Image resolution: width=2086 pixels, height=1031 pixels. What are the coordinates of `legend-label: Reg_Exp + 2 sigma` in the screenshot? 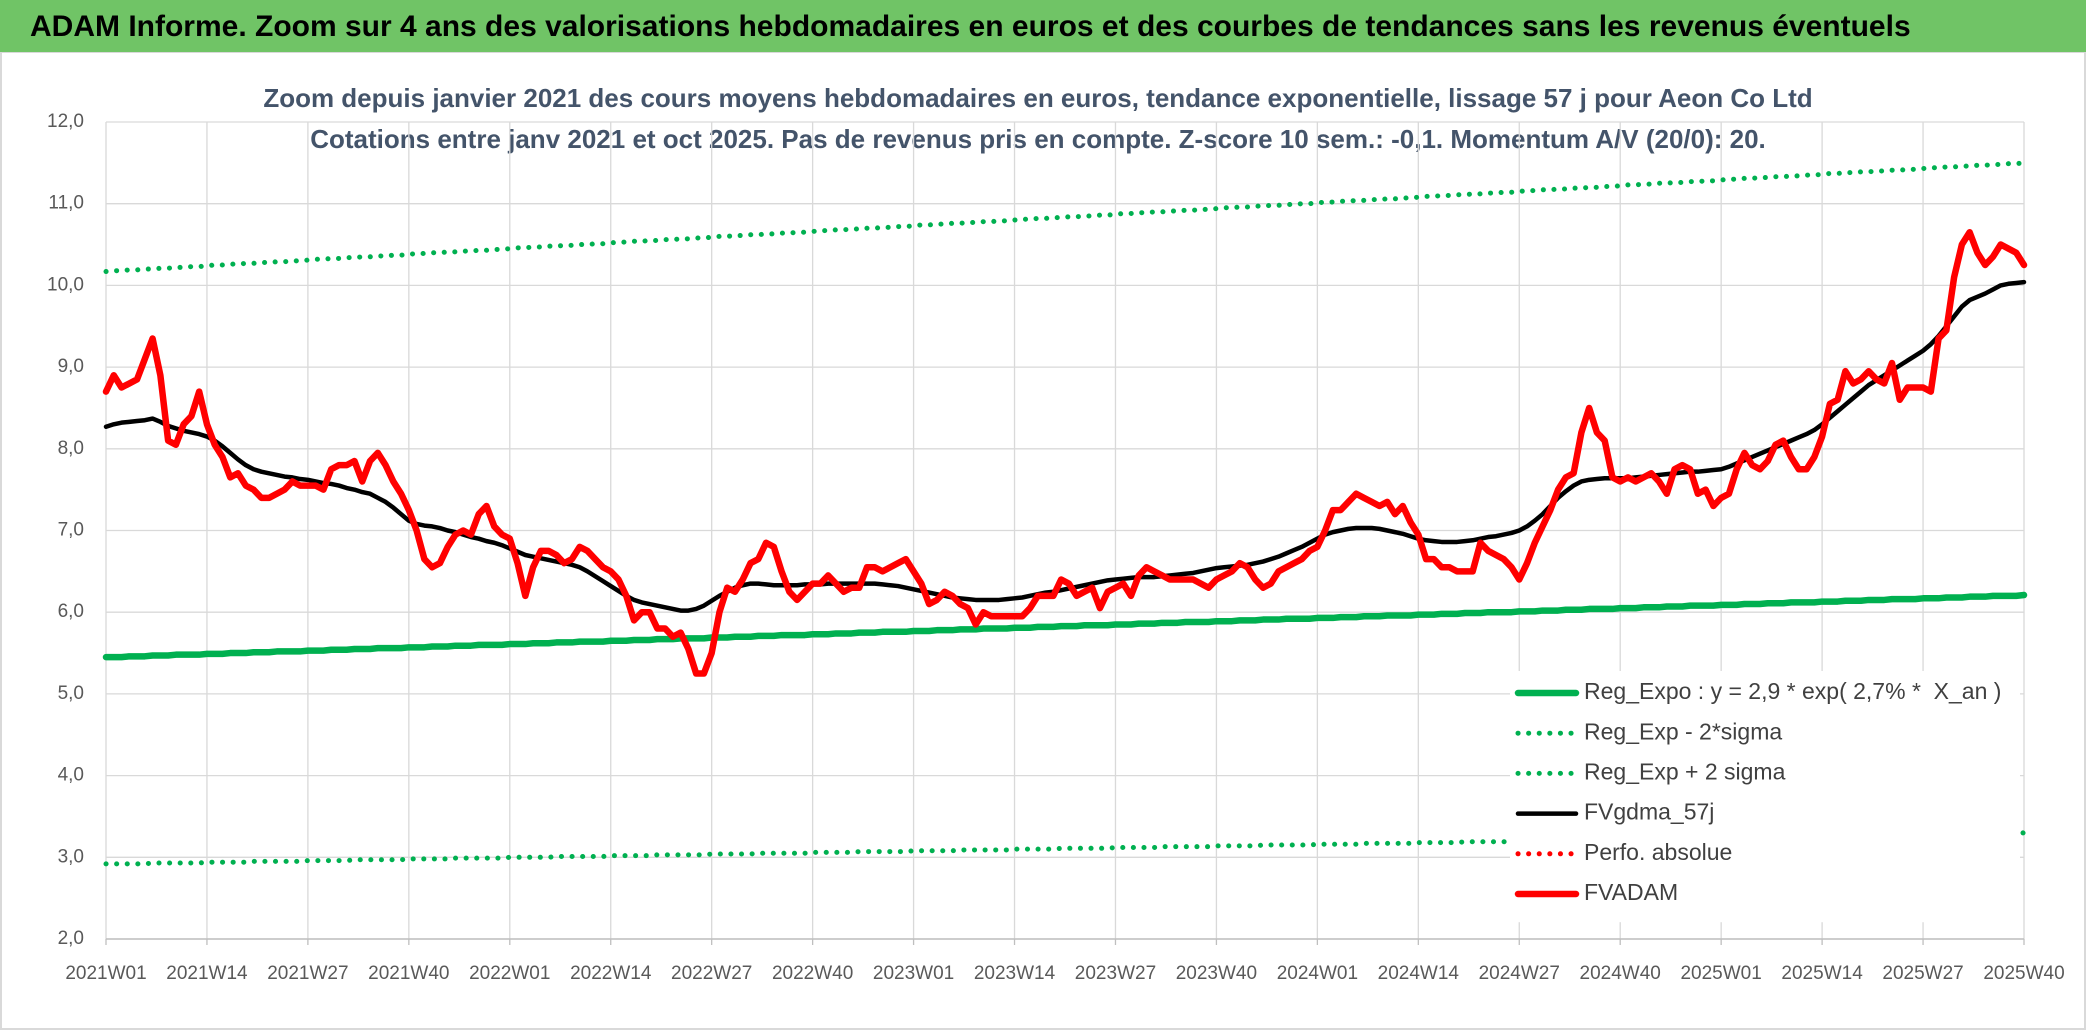 It's located at (1685, 771).